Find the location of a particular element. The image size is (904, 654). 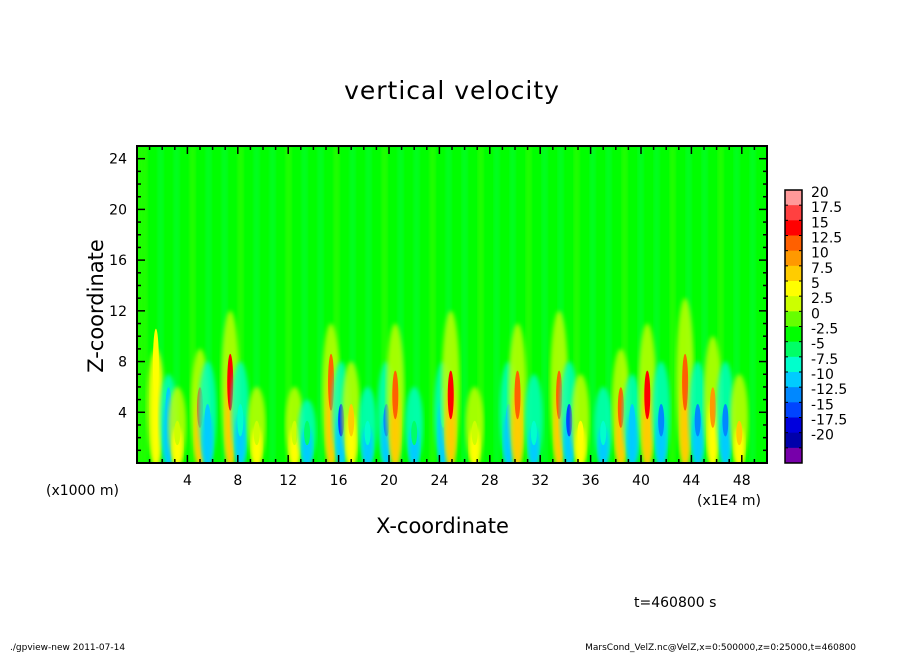

x-tick-label: 36 is located at coordinates (591, 481).